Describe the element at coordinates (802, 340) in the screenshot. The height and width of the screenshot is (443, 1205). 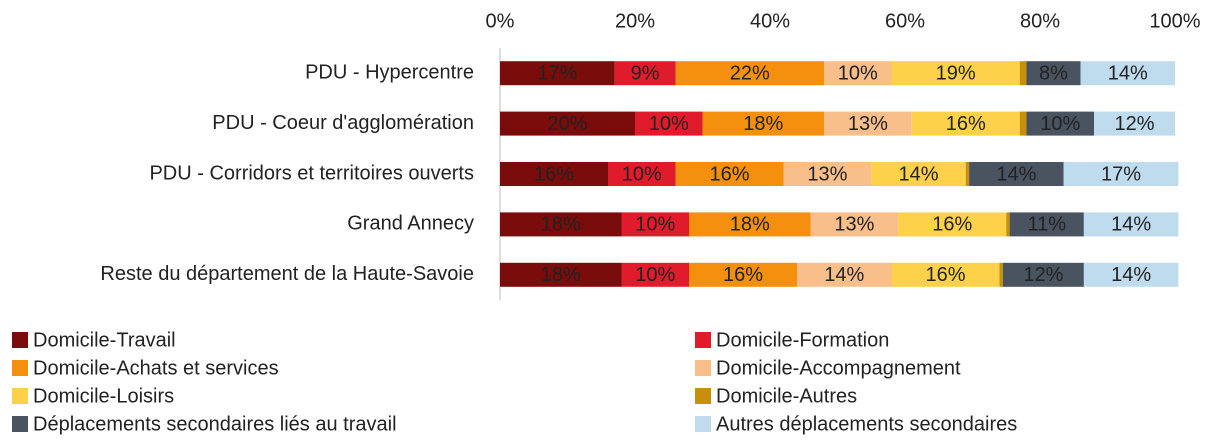
I see `legend-label: Domicile-Formation` at that location.